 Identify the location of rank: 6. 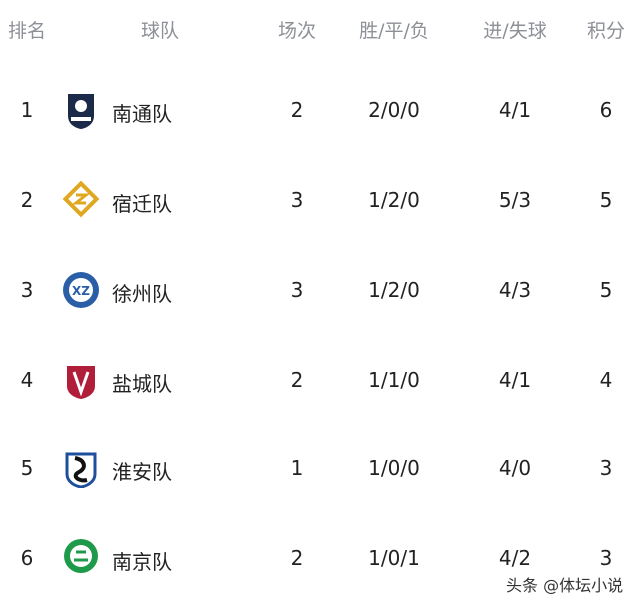
(27, 558).